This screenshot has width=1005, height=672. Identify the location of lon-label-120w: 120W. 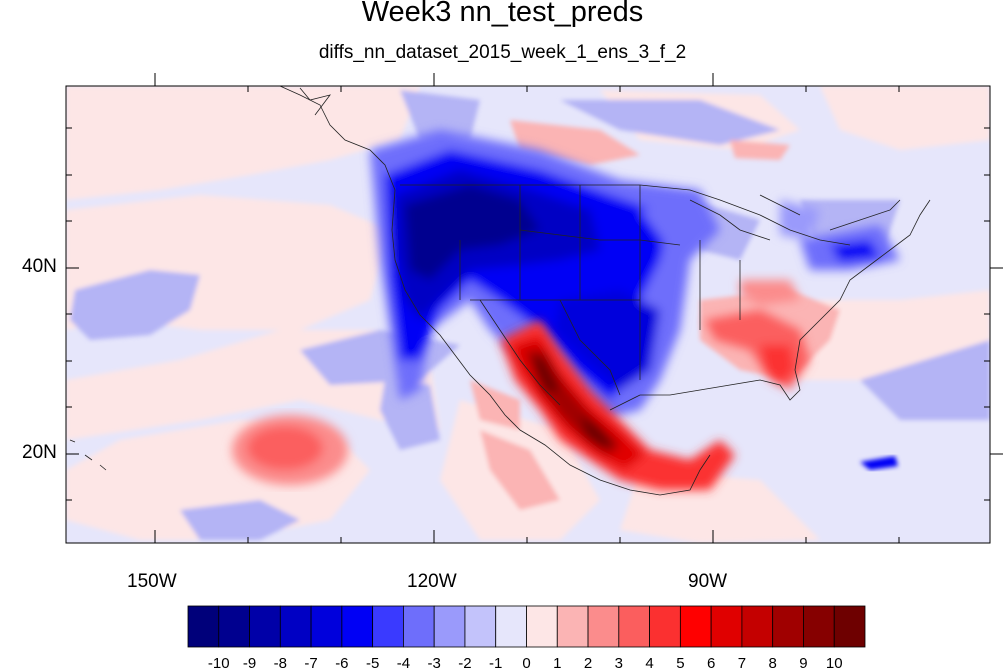
(432, 581).